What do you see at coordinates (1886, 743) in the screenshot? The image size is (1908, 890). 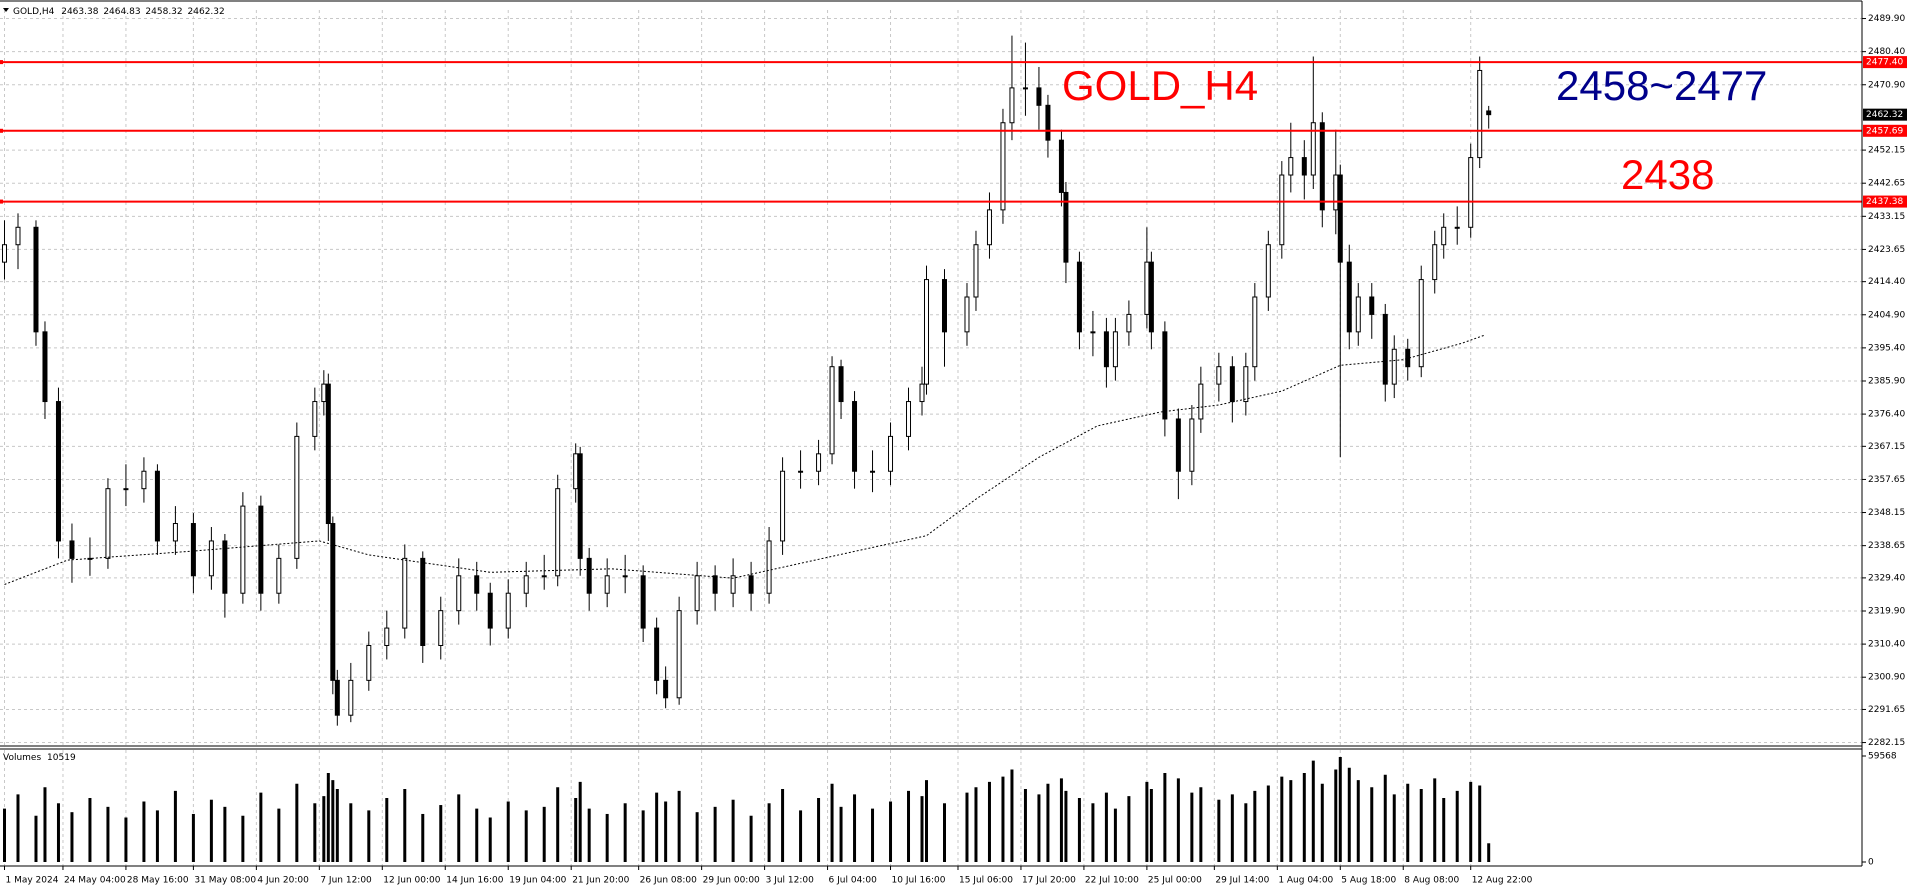 I see `y-tick-label: 2282.15` at bounding box center [1886, 743].